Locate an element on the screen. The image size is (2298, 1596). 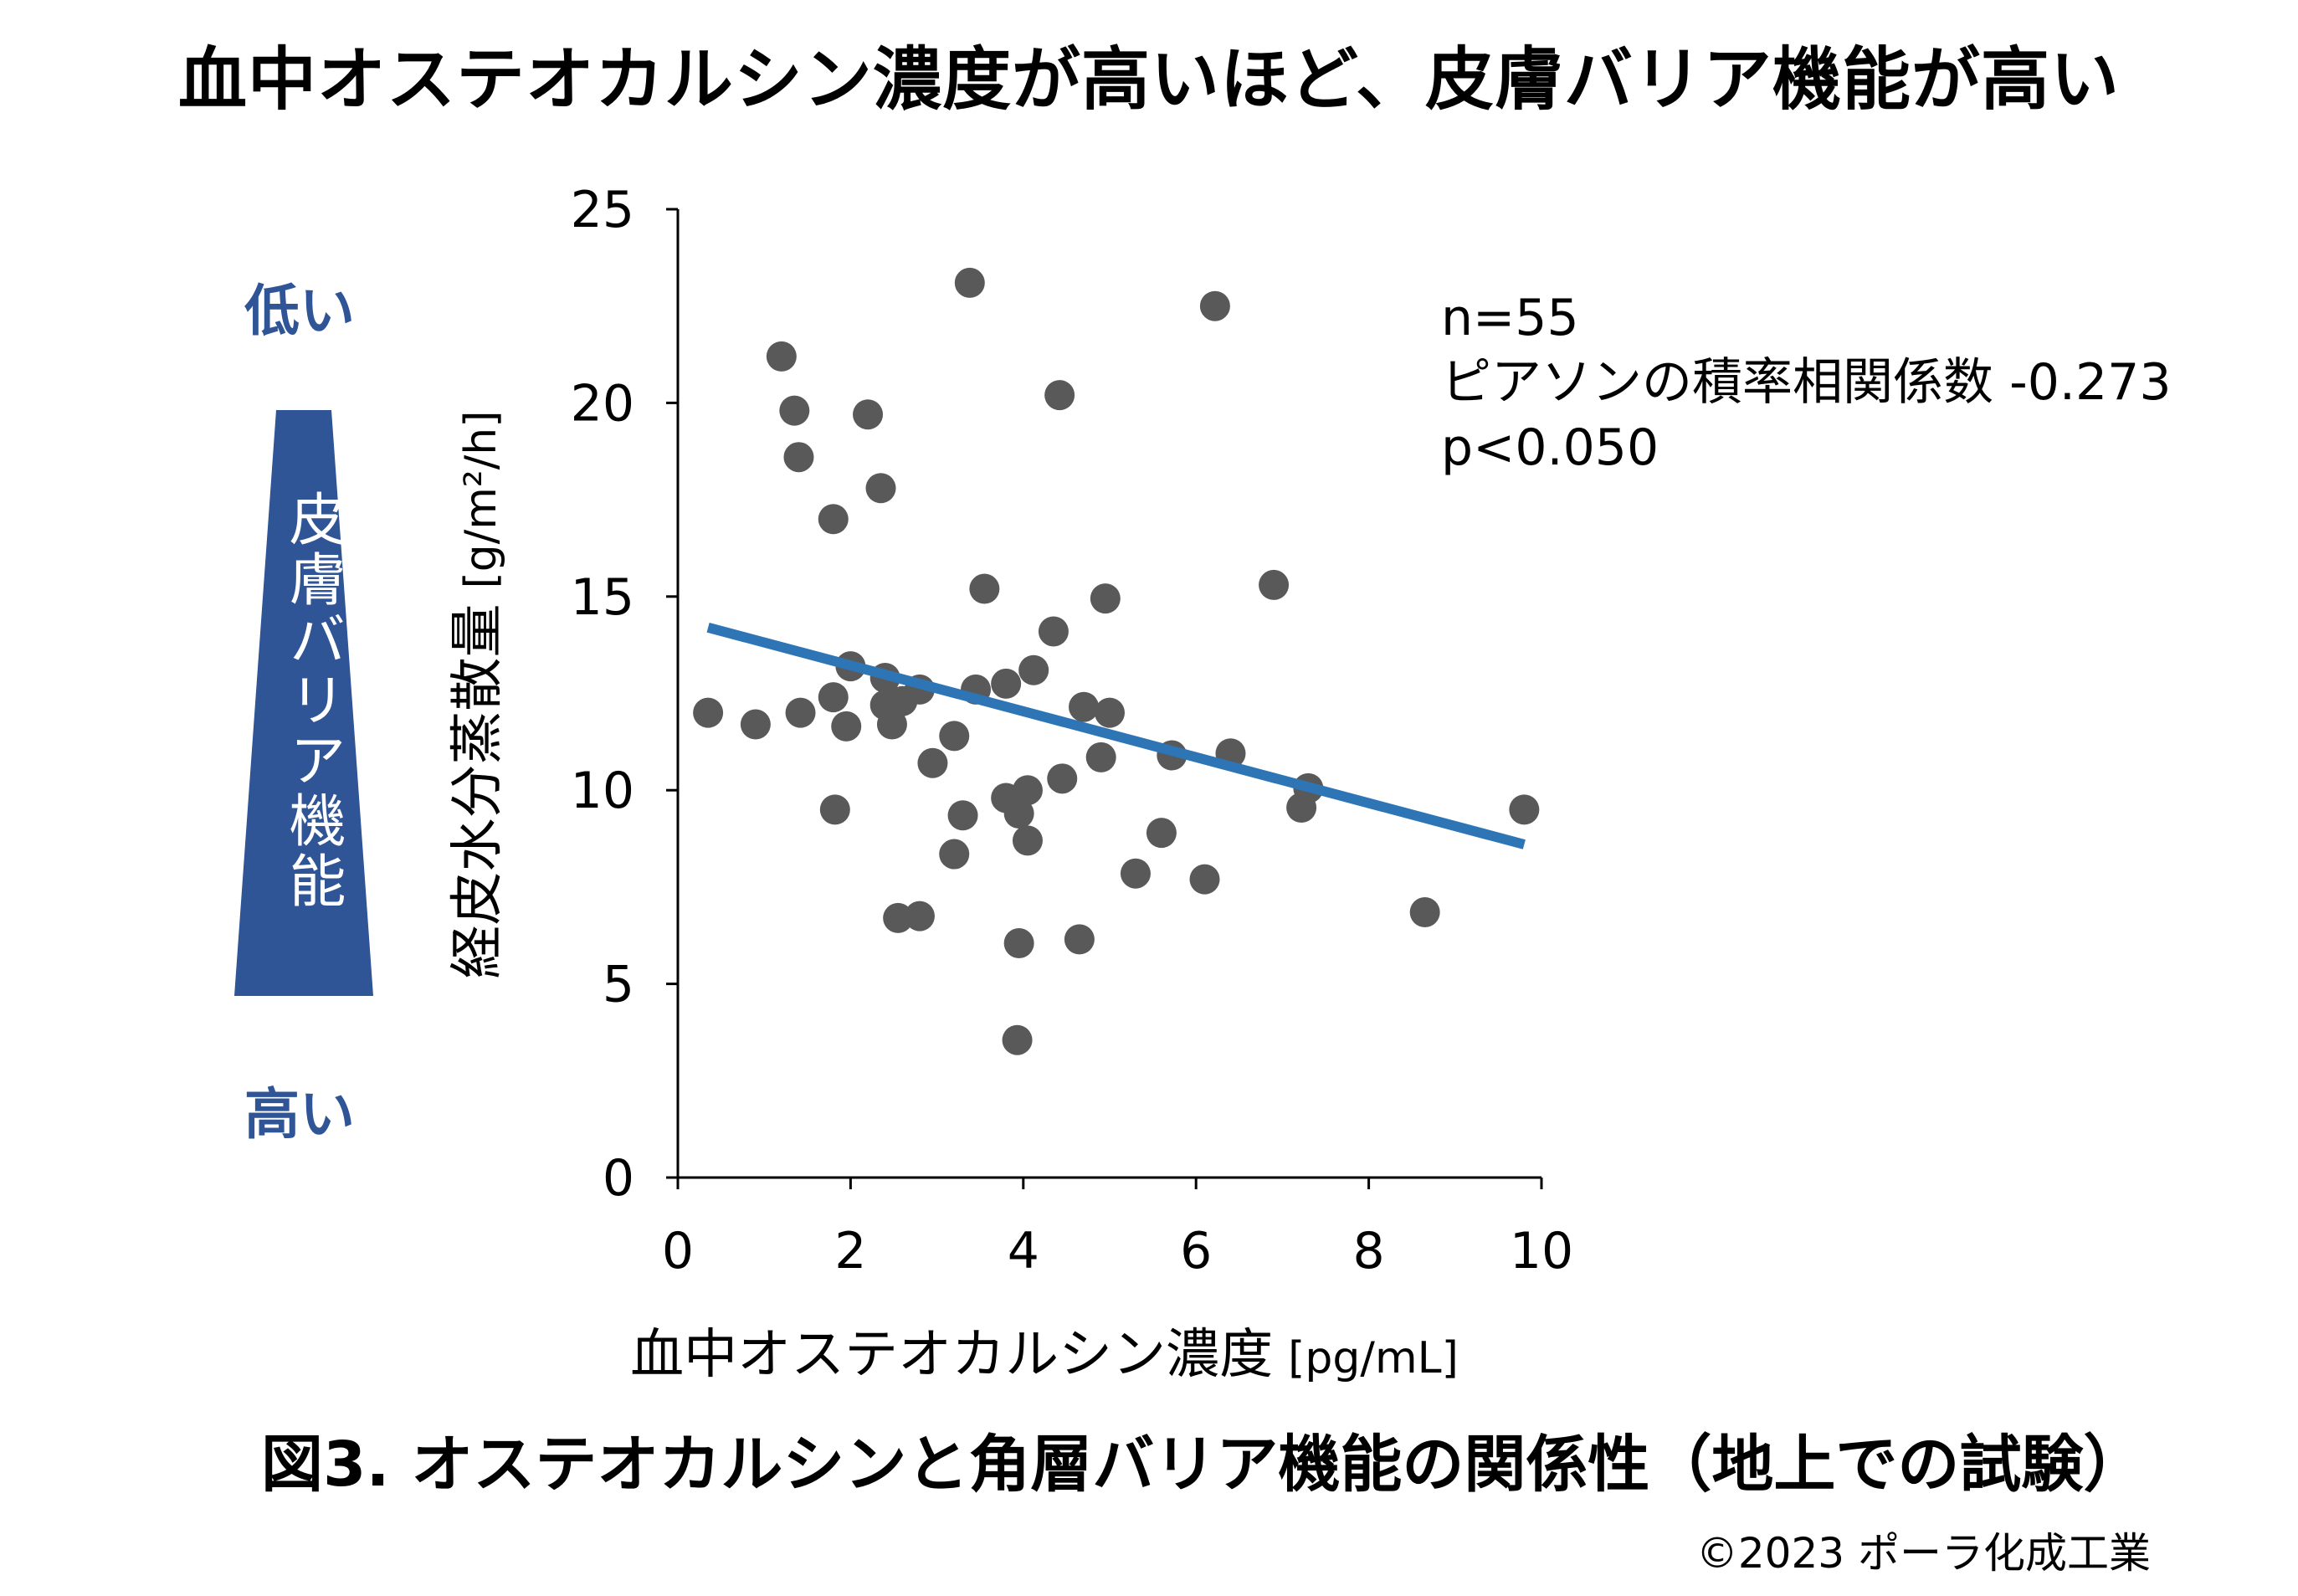
barrier-high-label: 高い is located at coordinates (299, 1114).